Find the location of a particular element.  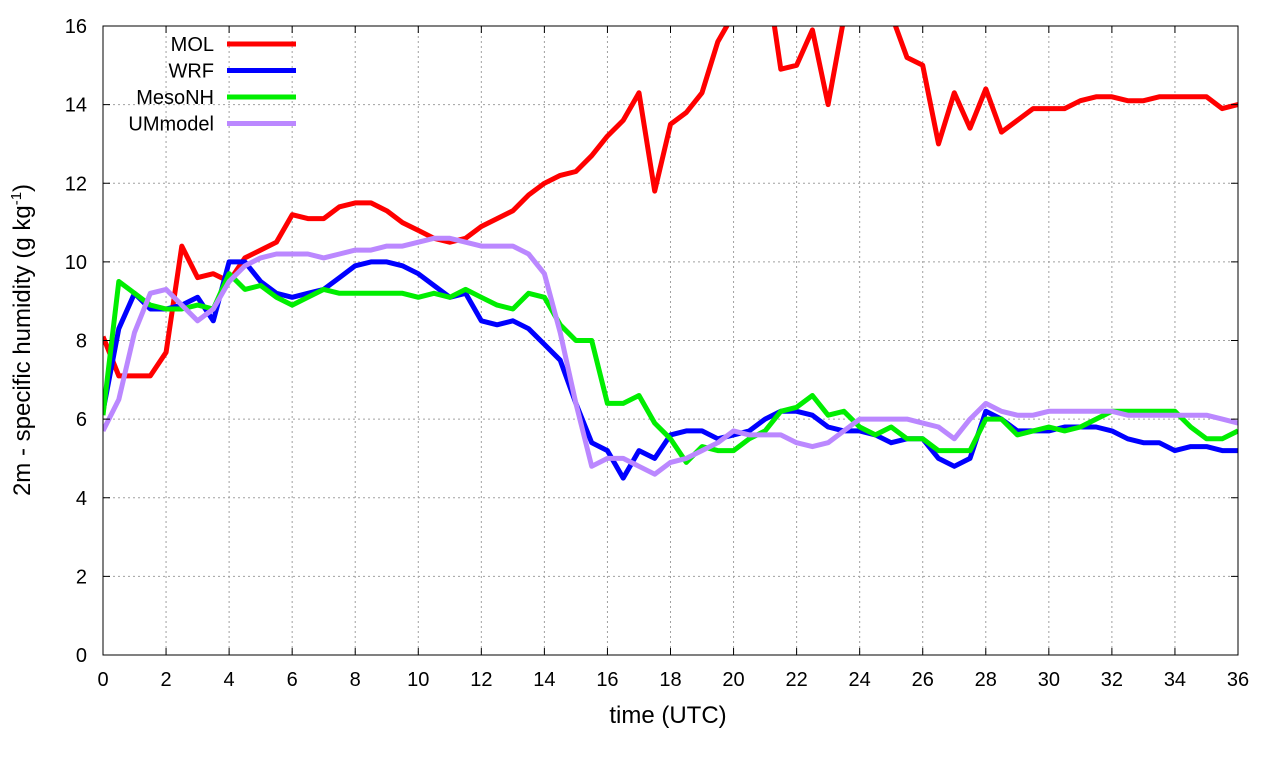

x-tick-label: 24 is located at coordinates (860, 680).